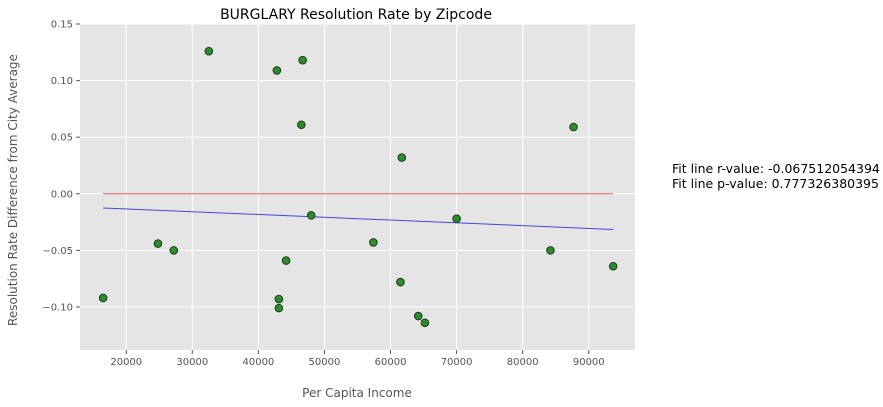 The width and height of the screenshot is (883, 407). Describe the element at coordinates (775, 183) in the screenshot. I see `p-value-annotation: Fit line p-value: 0.777326380395` at that location.